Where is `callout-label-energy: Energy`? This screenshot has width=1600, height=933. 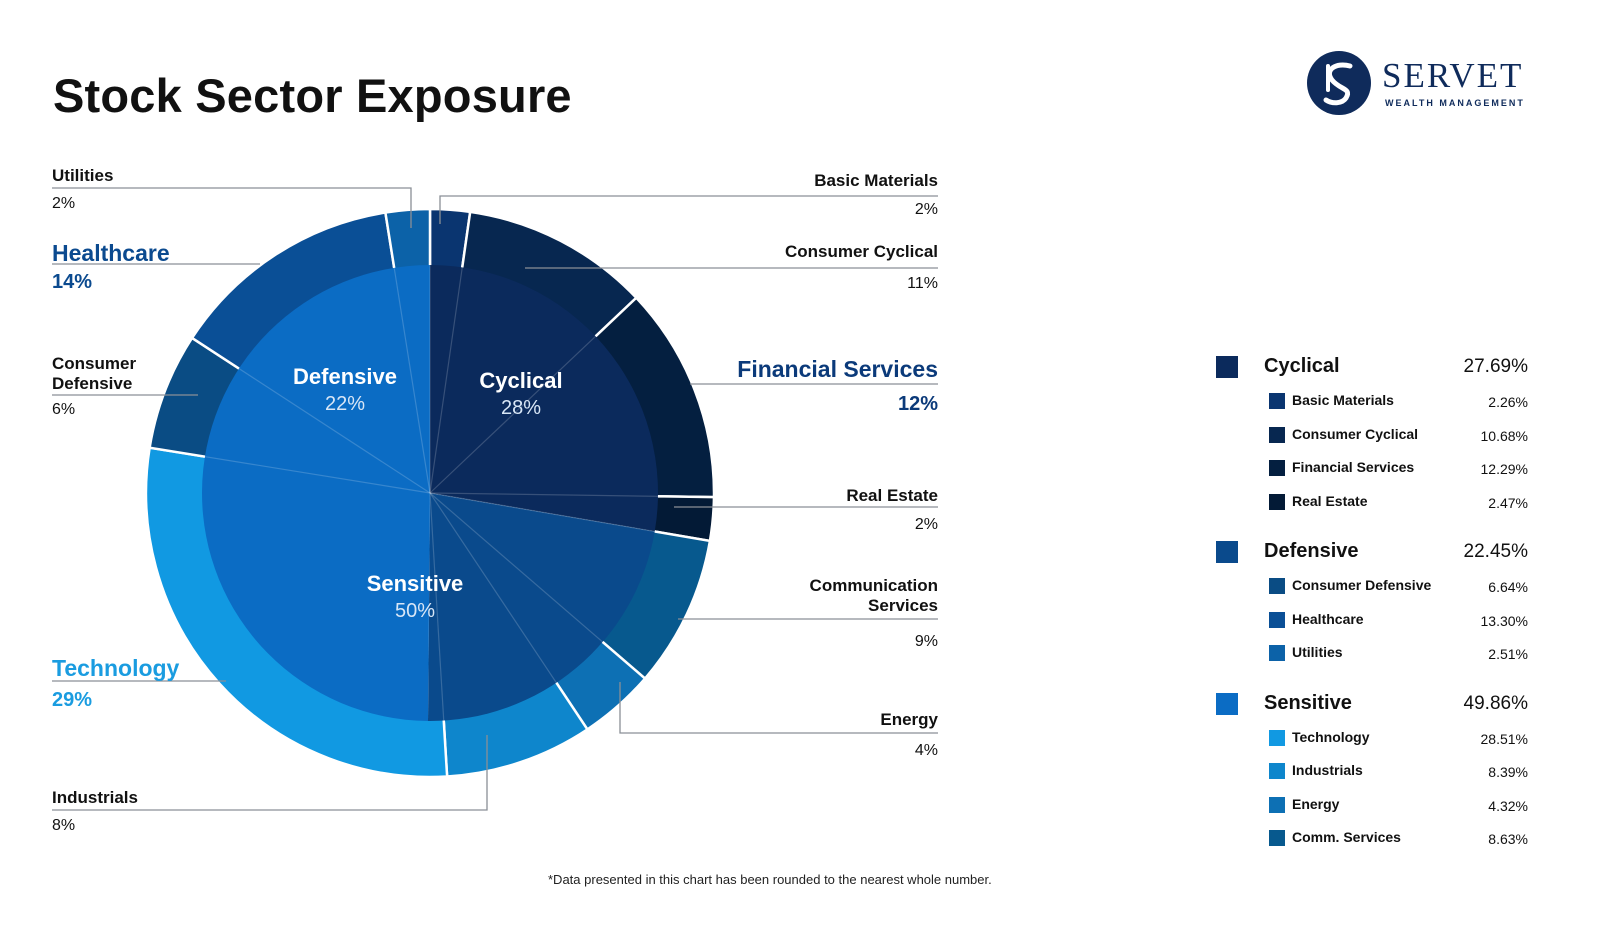 callout-label-energy: Energy is located at coordinates (909, 719).